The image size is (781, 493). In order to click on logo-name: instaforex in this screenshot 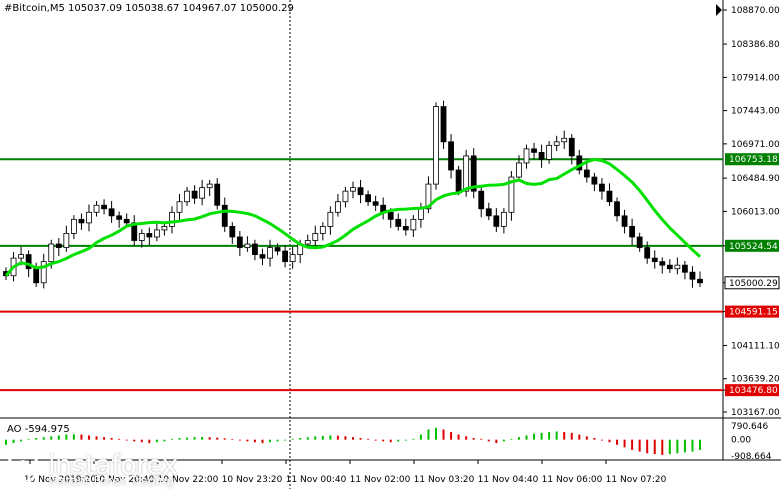, I will do `click(113, 465)`.